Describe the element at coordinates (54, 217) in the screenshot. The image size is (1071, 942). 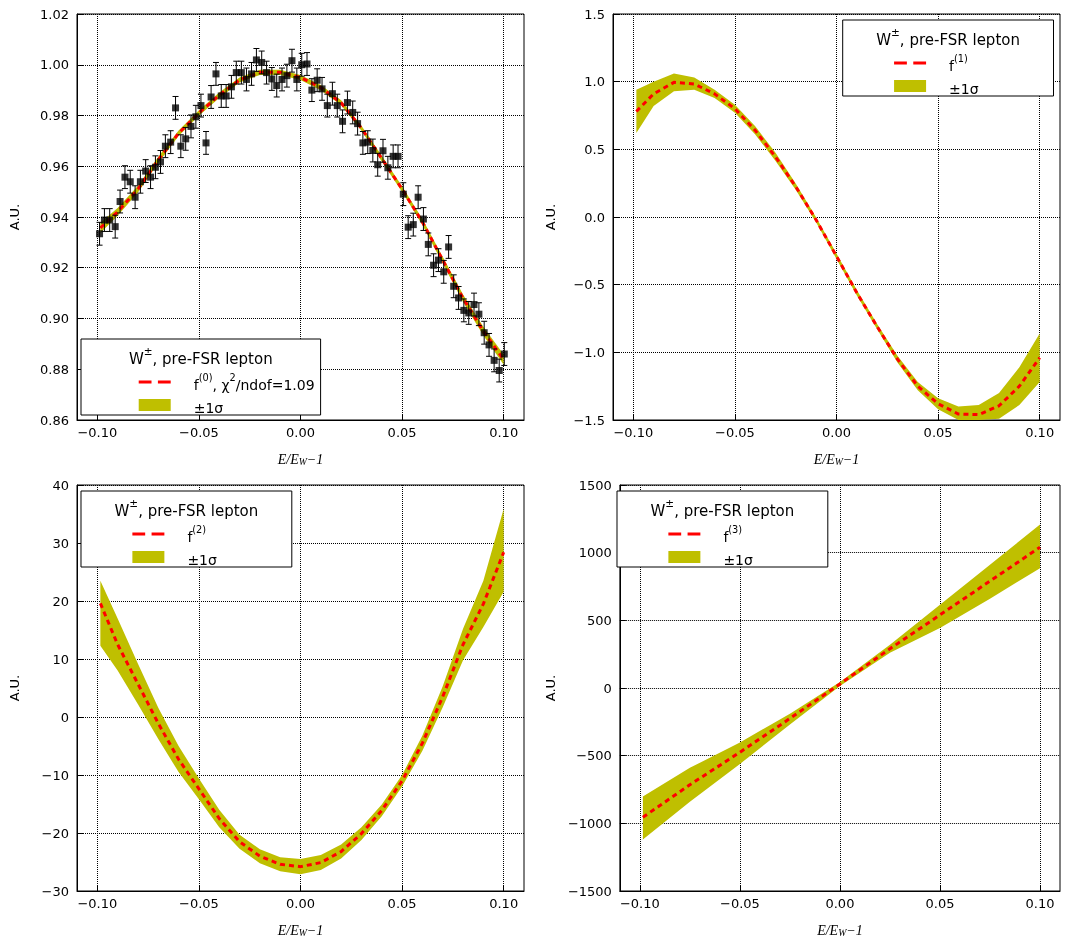
I see `y-tick-label: 0.94` at that location.